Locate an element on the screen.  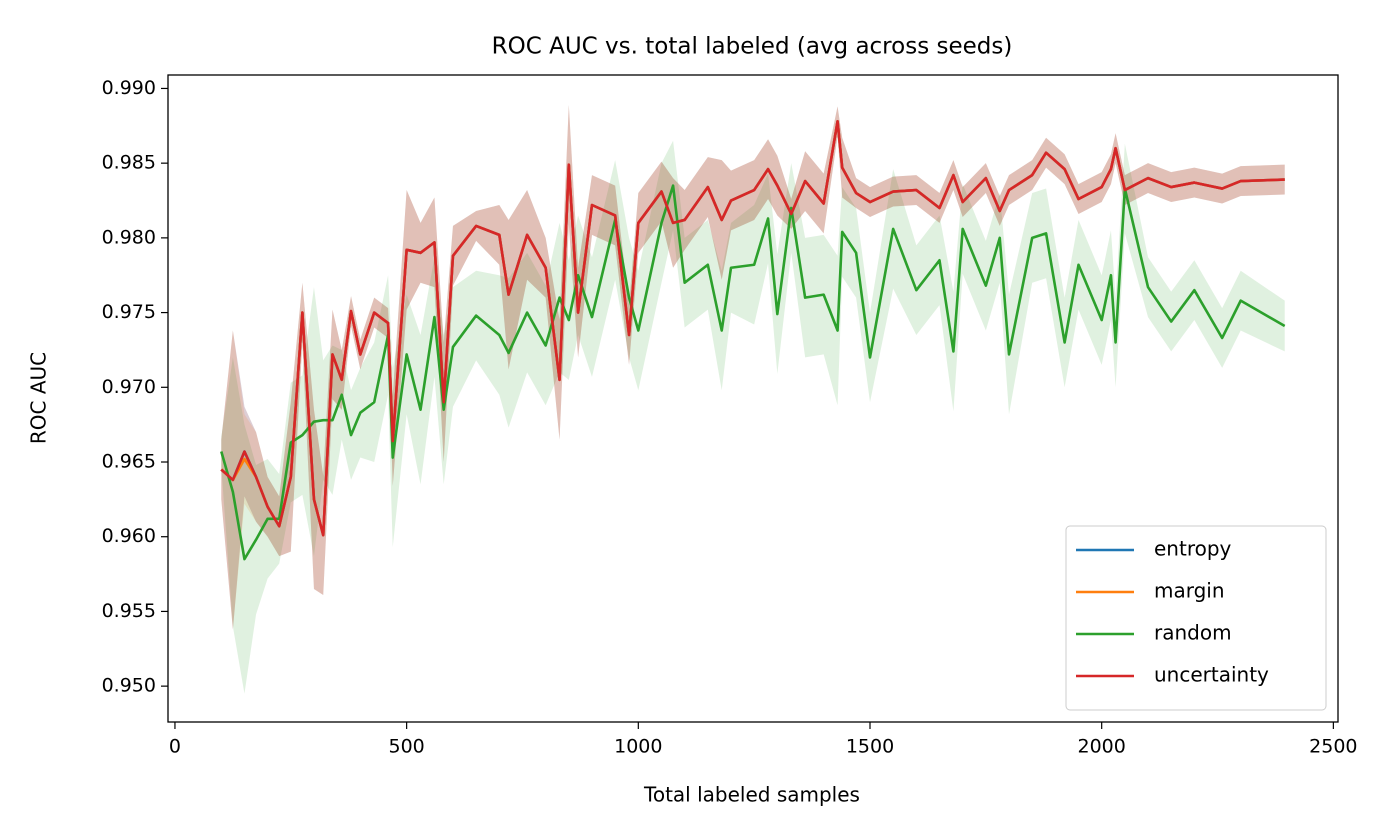
y-axis-label: ROC AUC is located at coordinates (39, 398).